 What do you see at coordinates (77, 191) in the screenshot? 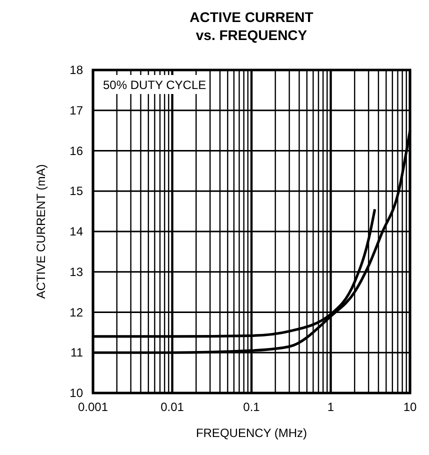
I see `y-tick-label: 15` at bounding box center [77, 191].